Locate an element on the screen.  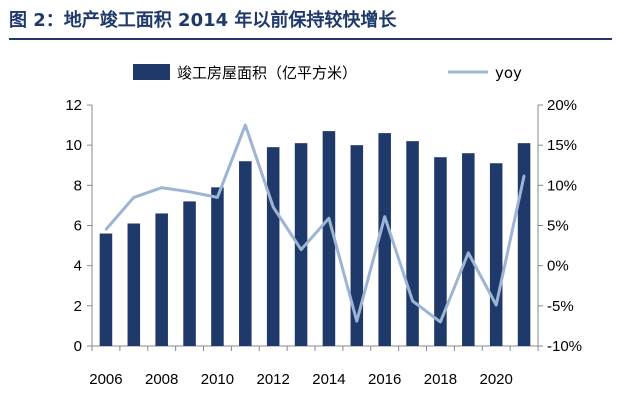
legend: 竣工房屋面积（亿平方米） yoy is located at coordinates (327, 73).